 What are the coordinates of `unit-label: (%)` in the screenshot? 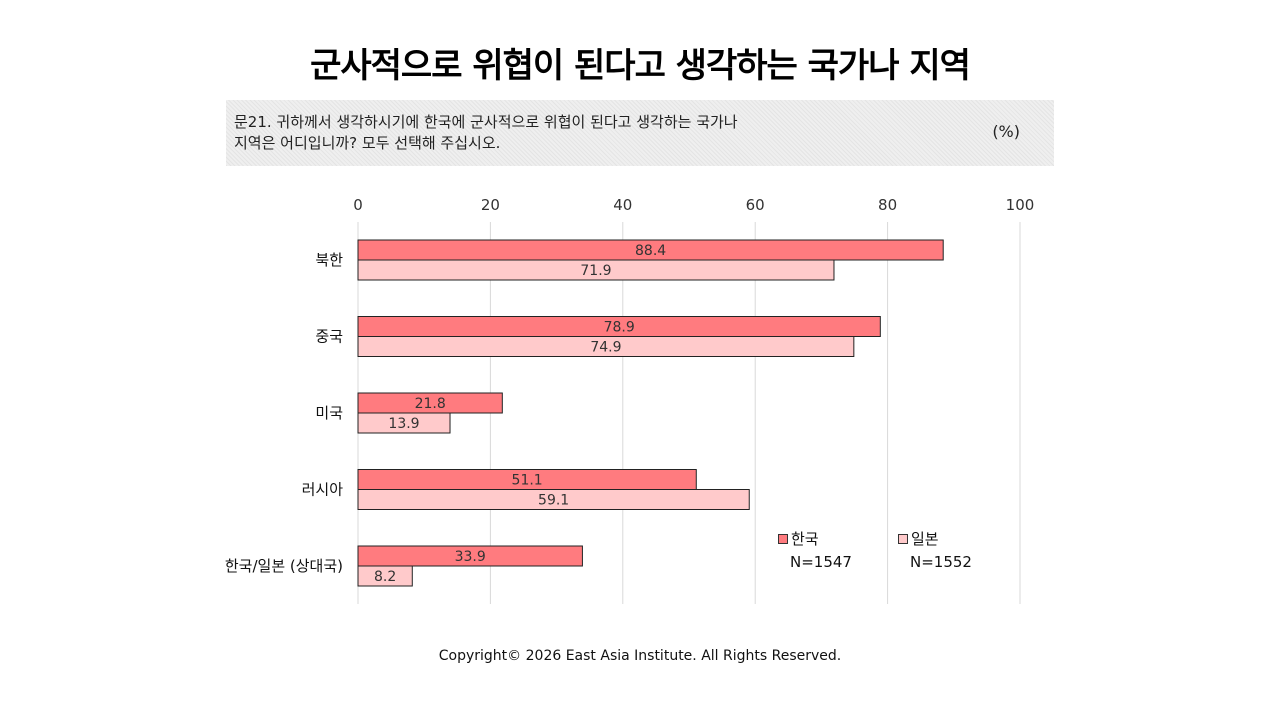 It's located at (1006, 131).